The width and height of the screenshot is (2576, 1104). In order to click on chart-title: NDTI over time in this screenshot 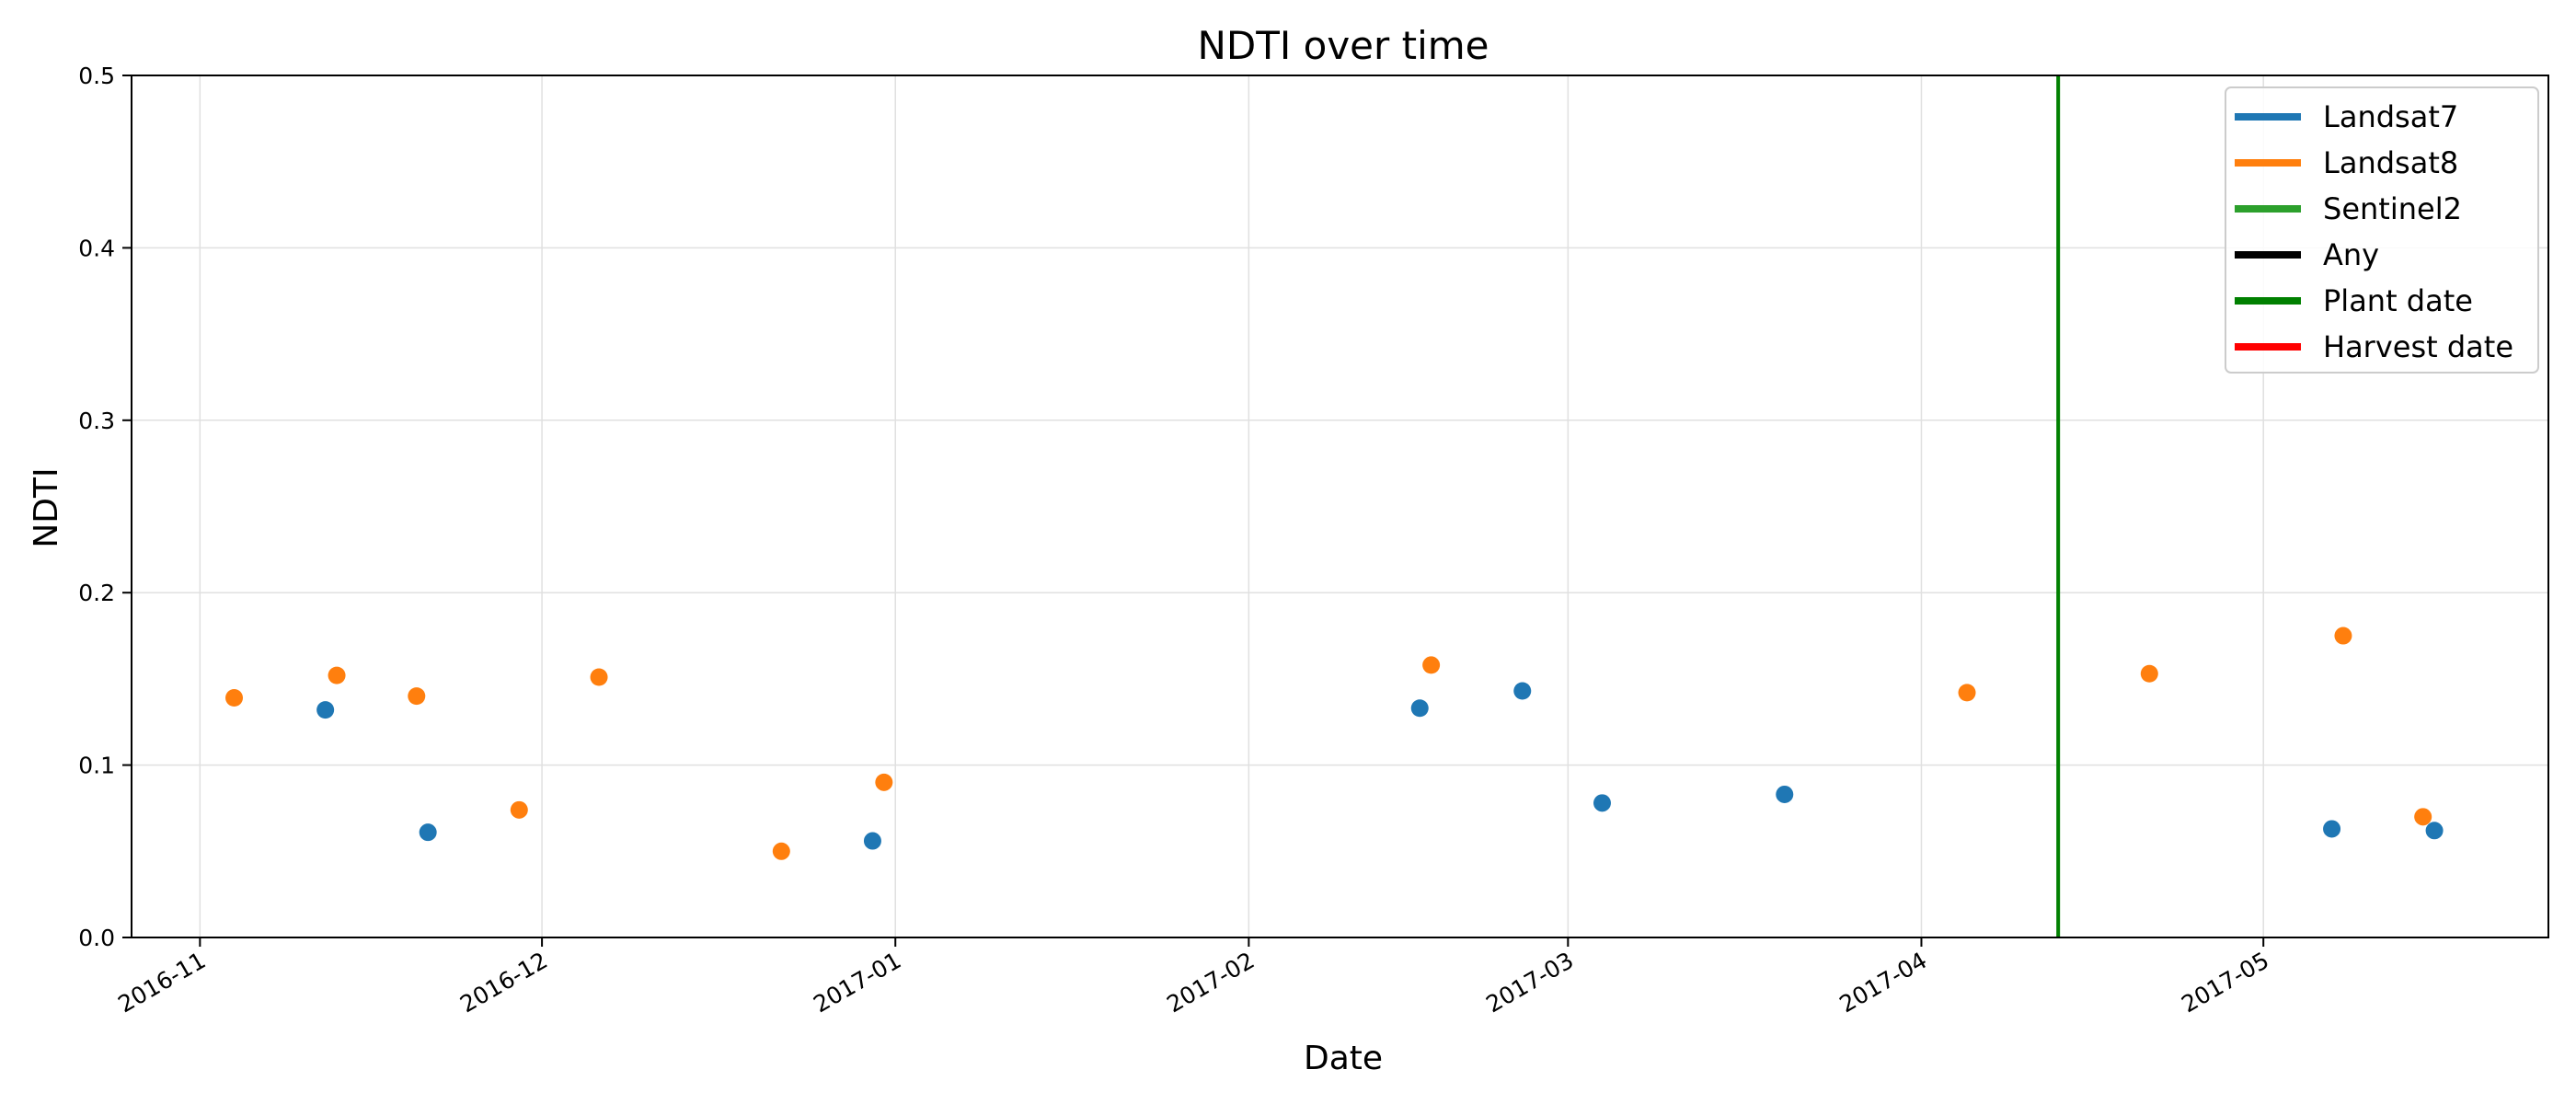, I will do `click(1343, 45)`.